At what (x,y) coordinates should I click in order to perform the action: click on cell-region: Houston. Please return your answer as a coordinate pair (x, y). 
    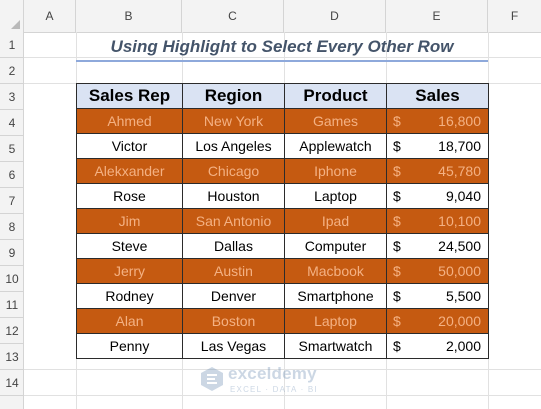
    Looking at the image, I should click on (233, 196).